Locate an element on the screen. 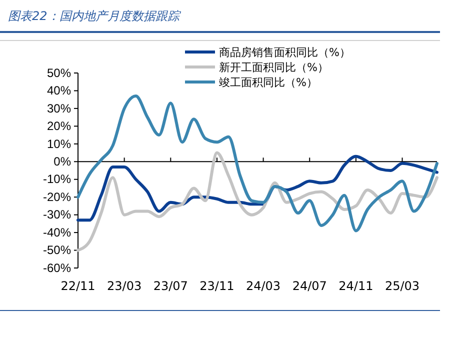 The image size is (457, 342). x-tick-label: 23/11 is located at coordinates (217, 286).